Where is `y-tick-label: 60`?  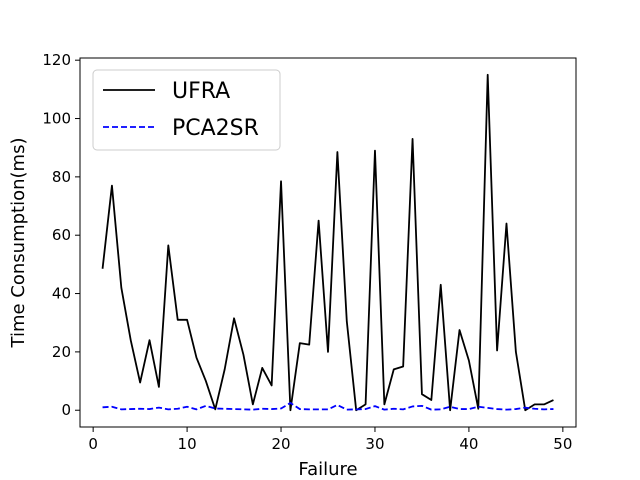 y-tick-label: 60 is located at coordinates (61, 235).